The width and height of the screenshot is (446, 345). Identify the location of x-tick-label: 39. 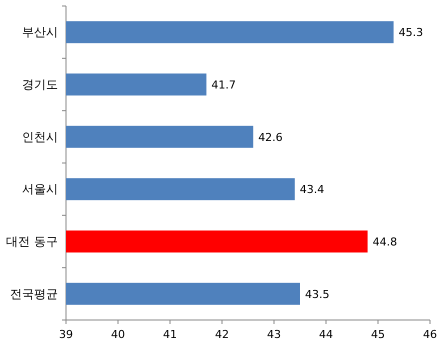
(66, 334).